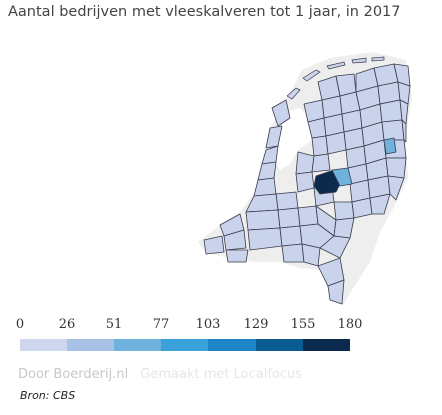 The height and width of the screenshot is (415, 442). Describe the element at coordinates (294, 139) in the screenshot. I see `ijsselmeer` at that location.